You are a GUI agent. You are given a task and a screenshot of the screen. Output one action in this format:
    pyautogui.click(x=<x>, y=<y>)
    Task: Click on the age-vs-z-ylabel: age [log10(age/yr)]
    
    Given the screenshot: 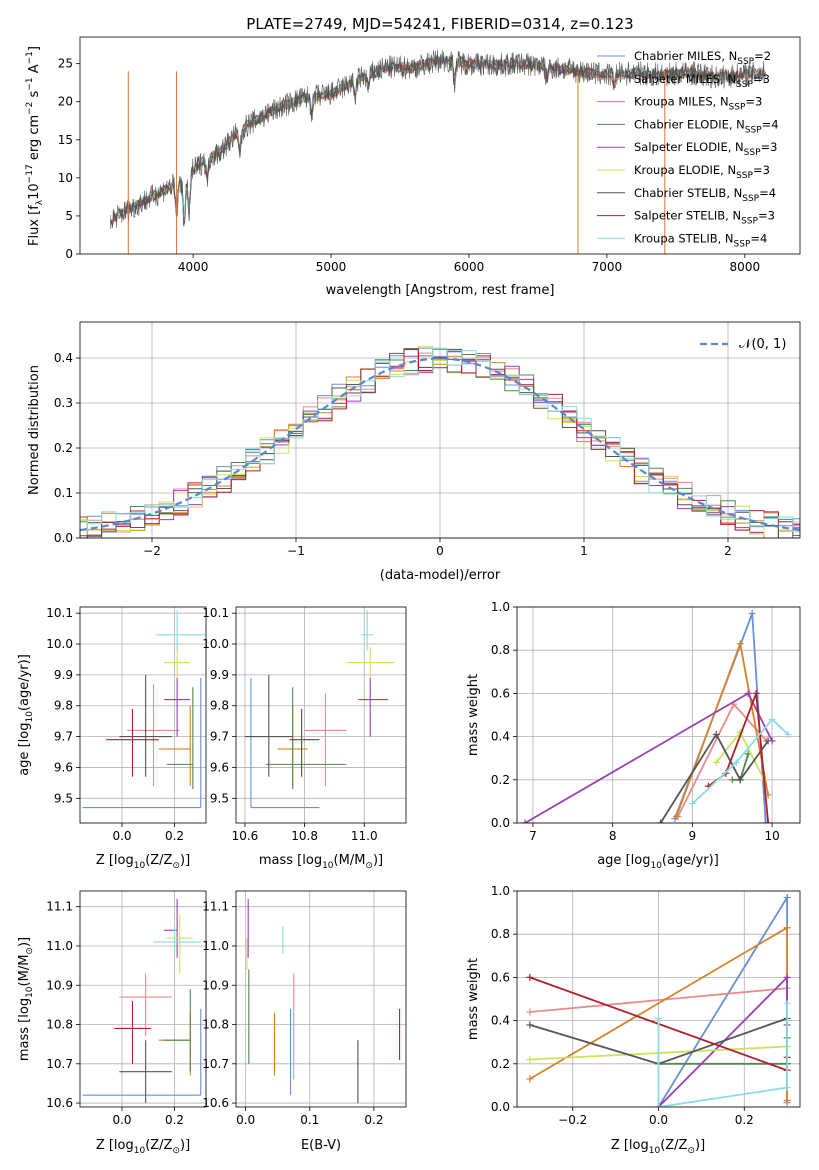 What is the action you would take?
    pyautogui.click(x=26, y=715)
    